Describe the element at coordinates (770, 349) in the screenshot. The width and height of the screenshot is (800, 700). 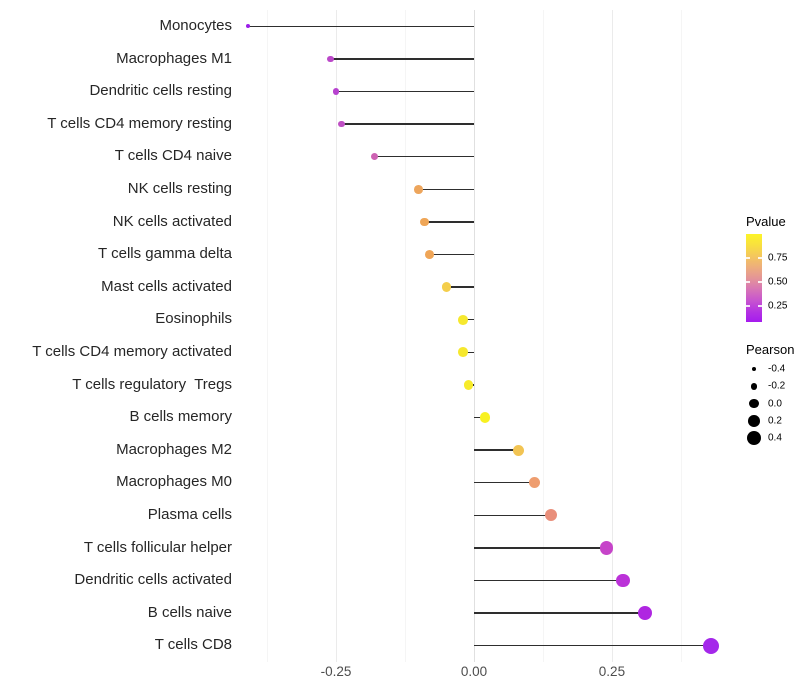
I see `pearson-legend-title: Pearson` at that location.